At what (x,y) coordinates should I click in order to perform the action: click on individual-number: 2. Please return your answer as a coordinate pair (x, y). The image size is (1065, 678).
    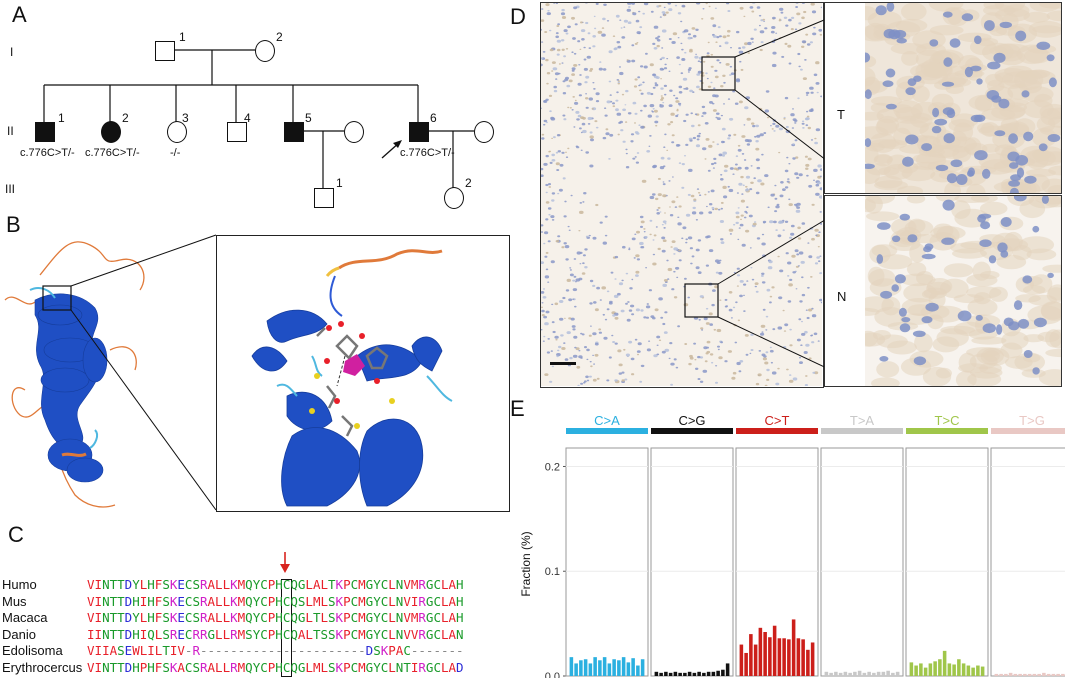
    Looking at the image, I should click on (279, 37).